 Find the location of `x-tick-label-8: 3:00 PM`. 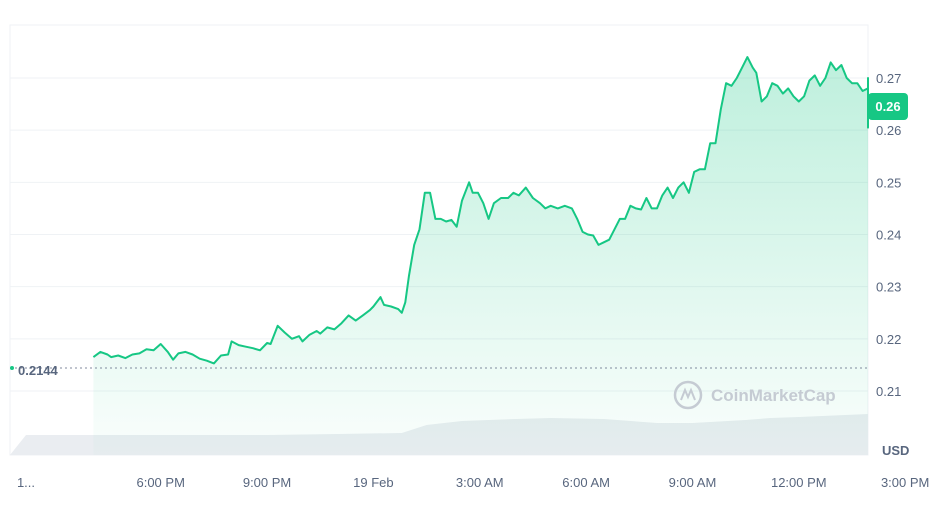

x-tick-label-8: 3:00 PM is located at coordinates (905, 482).